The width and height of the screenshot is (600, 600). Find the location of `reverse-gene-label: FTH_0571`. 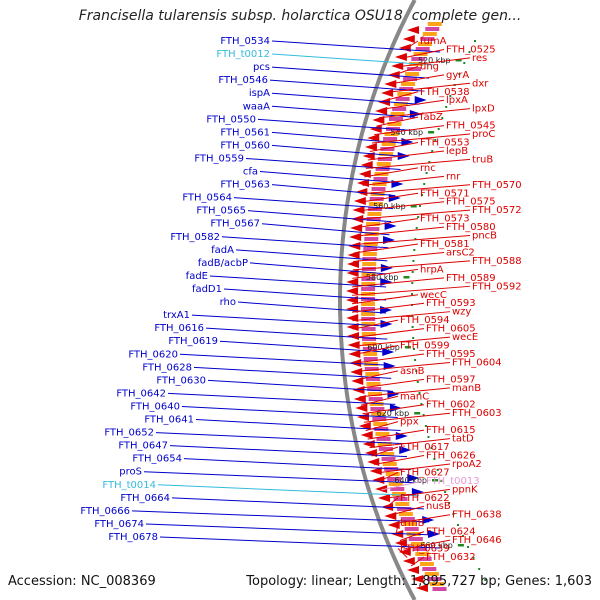

reverse-gene-label: FTH_0571 is located at coordinates (445, 193).